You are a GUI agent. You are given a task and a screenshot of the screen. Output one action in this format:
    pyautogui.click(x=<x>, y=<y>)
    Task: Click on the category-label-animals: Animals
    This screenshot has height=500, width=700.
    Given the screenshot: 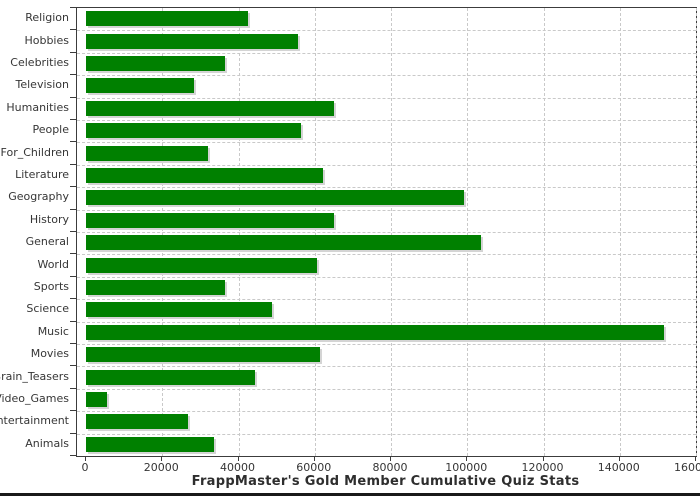 What is the action you would take?
    pyautogui.click(x=47, y=443)
    